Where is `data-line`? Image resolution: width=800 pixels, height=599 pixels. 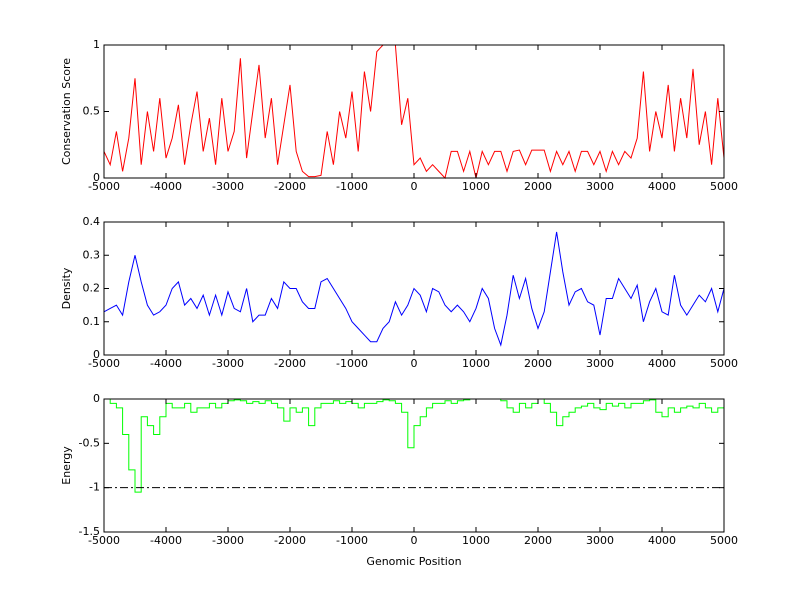 data-line is located at coordinates (414, 445).